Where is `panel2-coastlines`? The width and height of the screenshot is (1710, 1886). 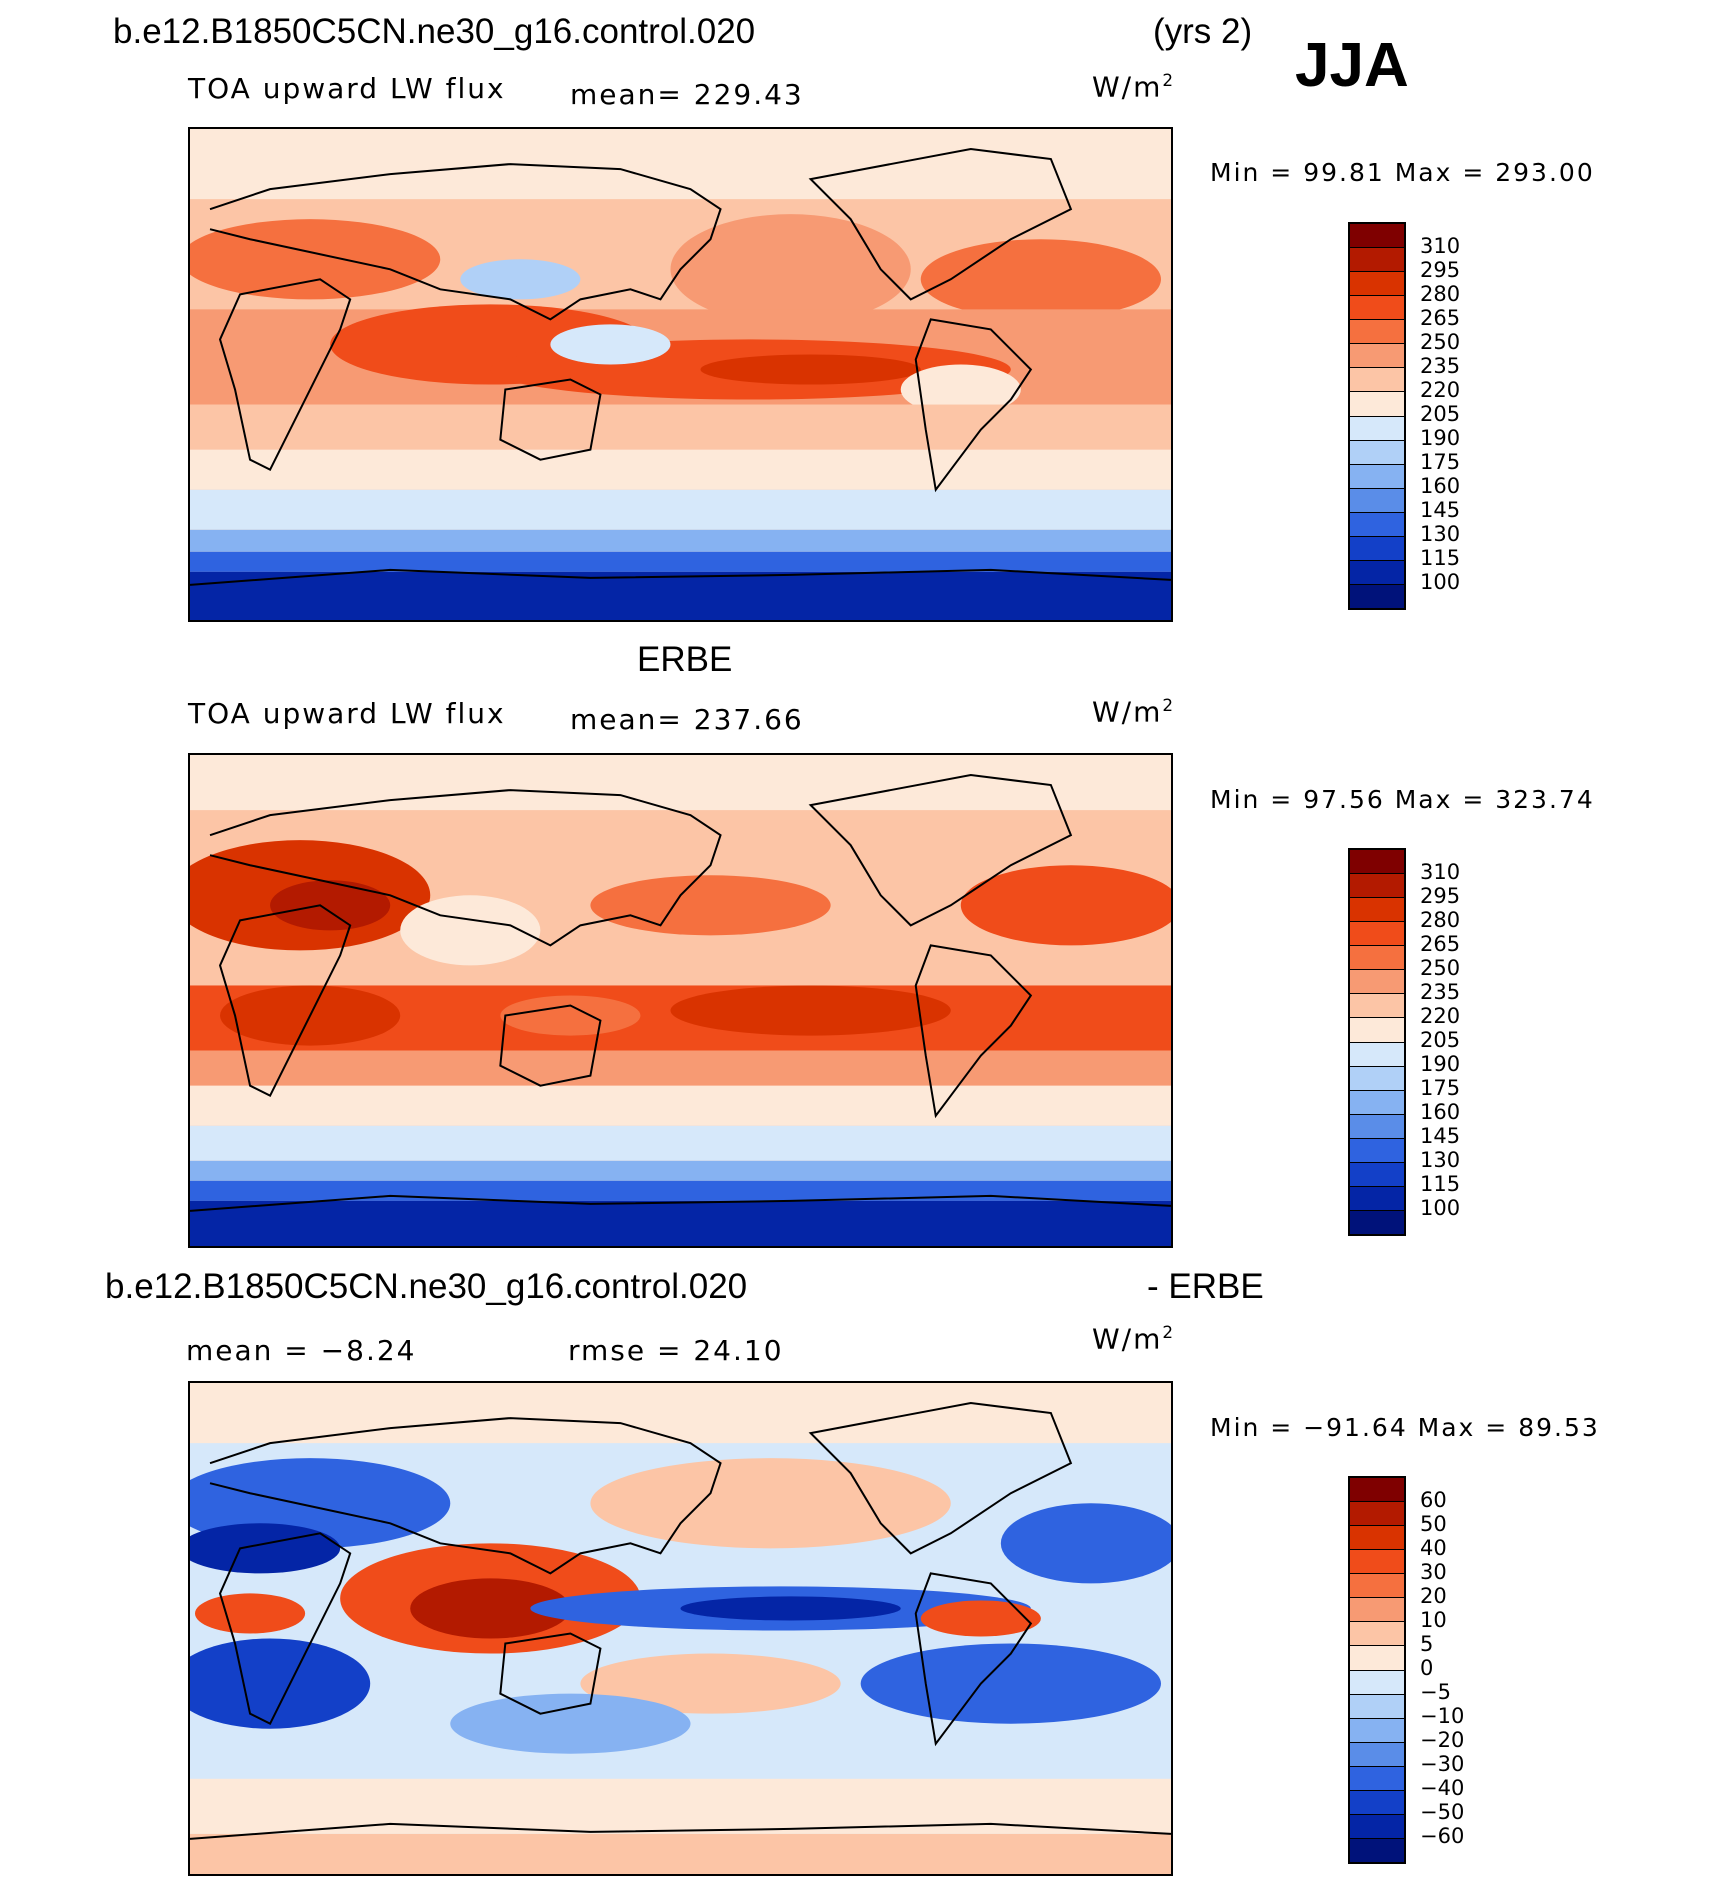 panel2-coastlines is located at coordinates (680, 993).